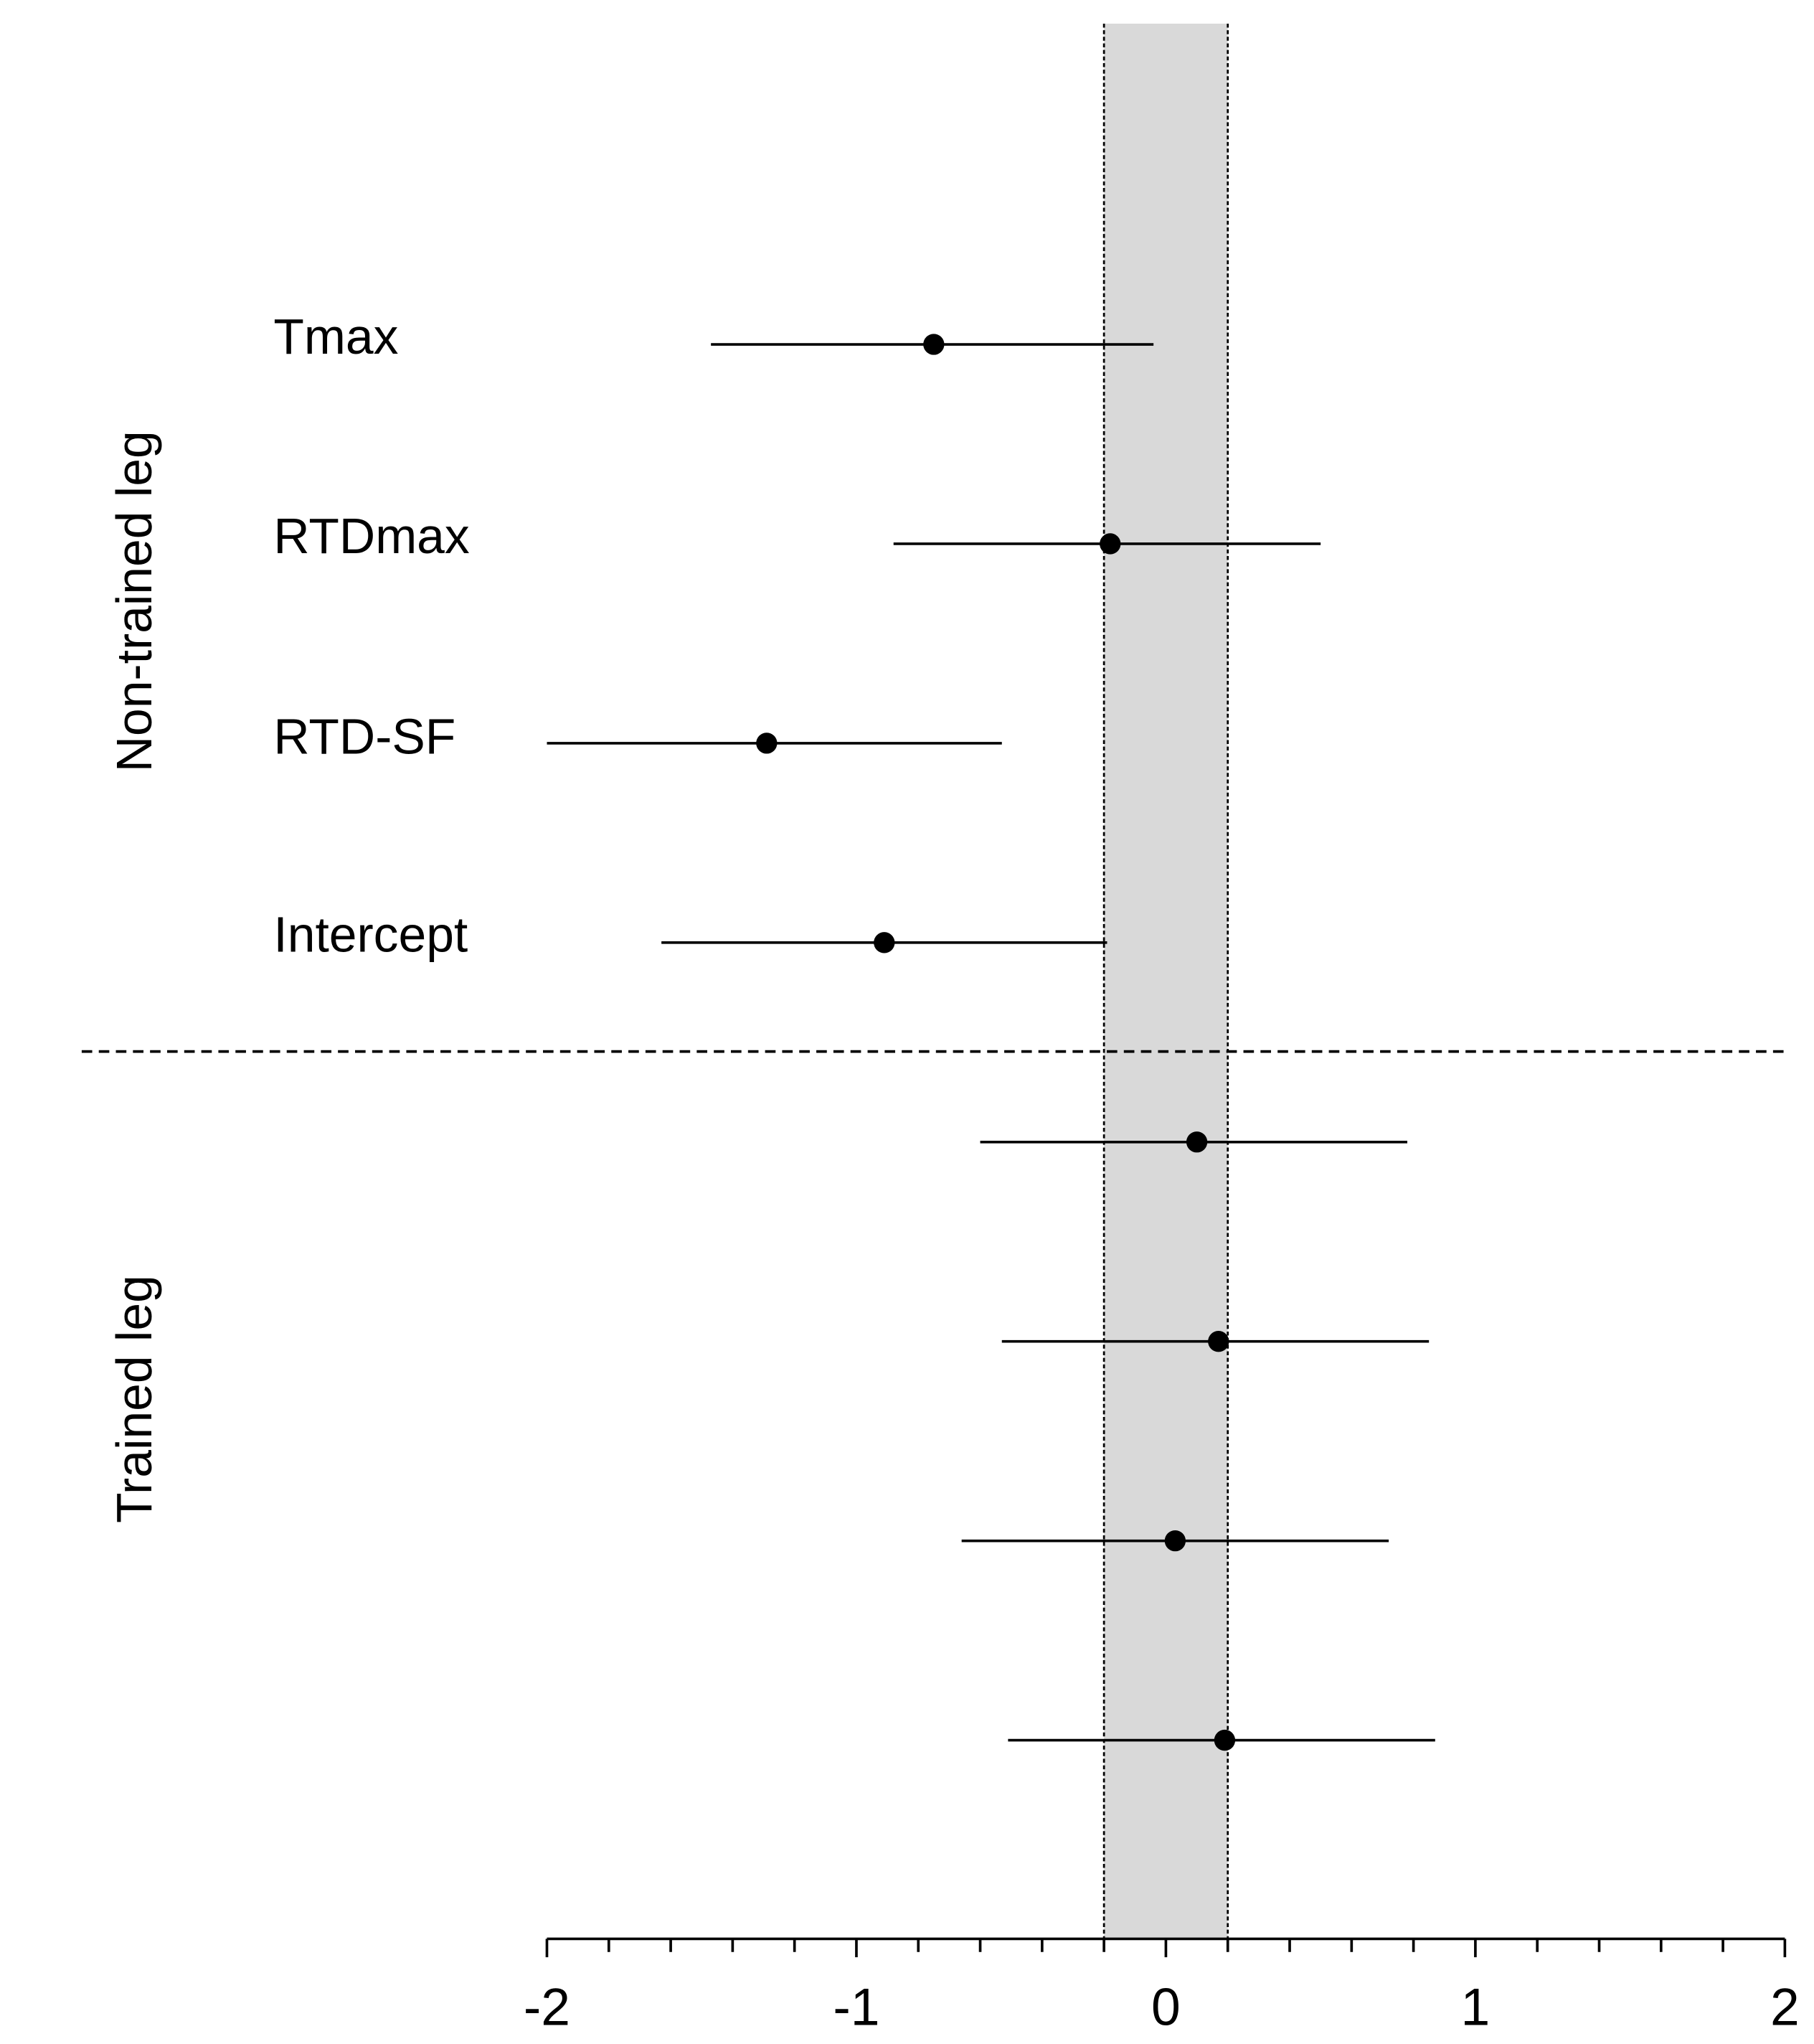 The image size is (1814, 2044). What do you see at coordinates (364, 737) in the screenshot?
I see `row-label: RTD-SF` at bounding box center [364, 737].